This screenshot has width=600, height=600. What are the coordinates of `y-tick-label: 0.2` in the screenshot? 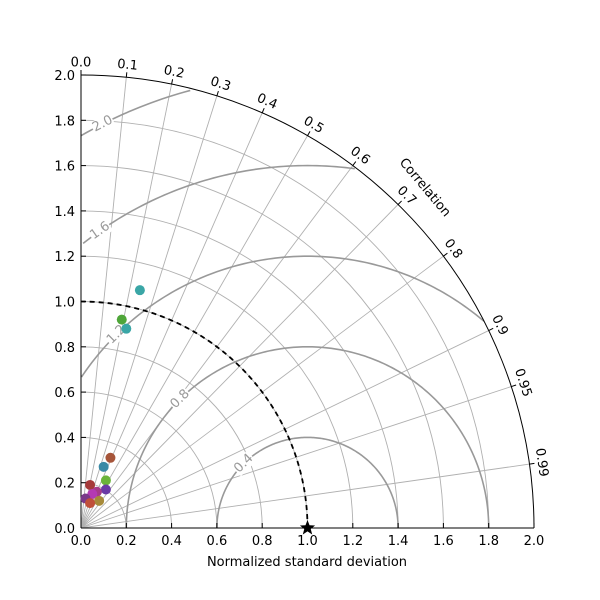 It's located at (64, 484).